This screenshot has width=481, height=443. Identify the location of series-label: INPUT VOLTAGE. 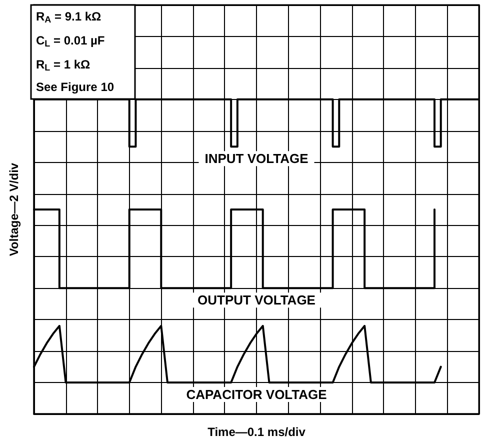
(256, 158).